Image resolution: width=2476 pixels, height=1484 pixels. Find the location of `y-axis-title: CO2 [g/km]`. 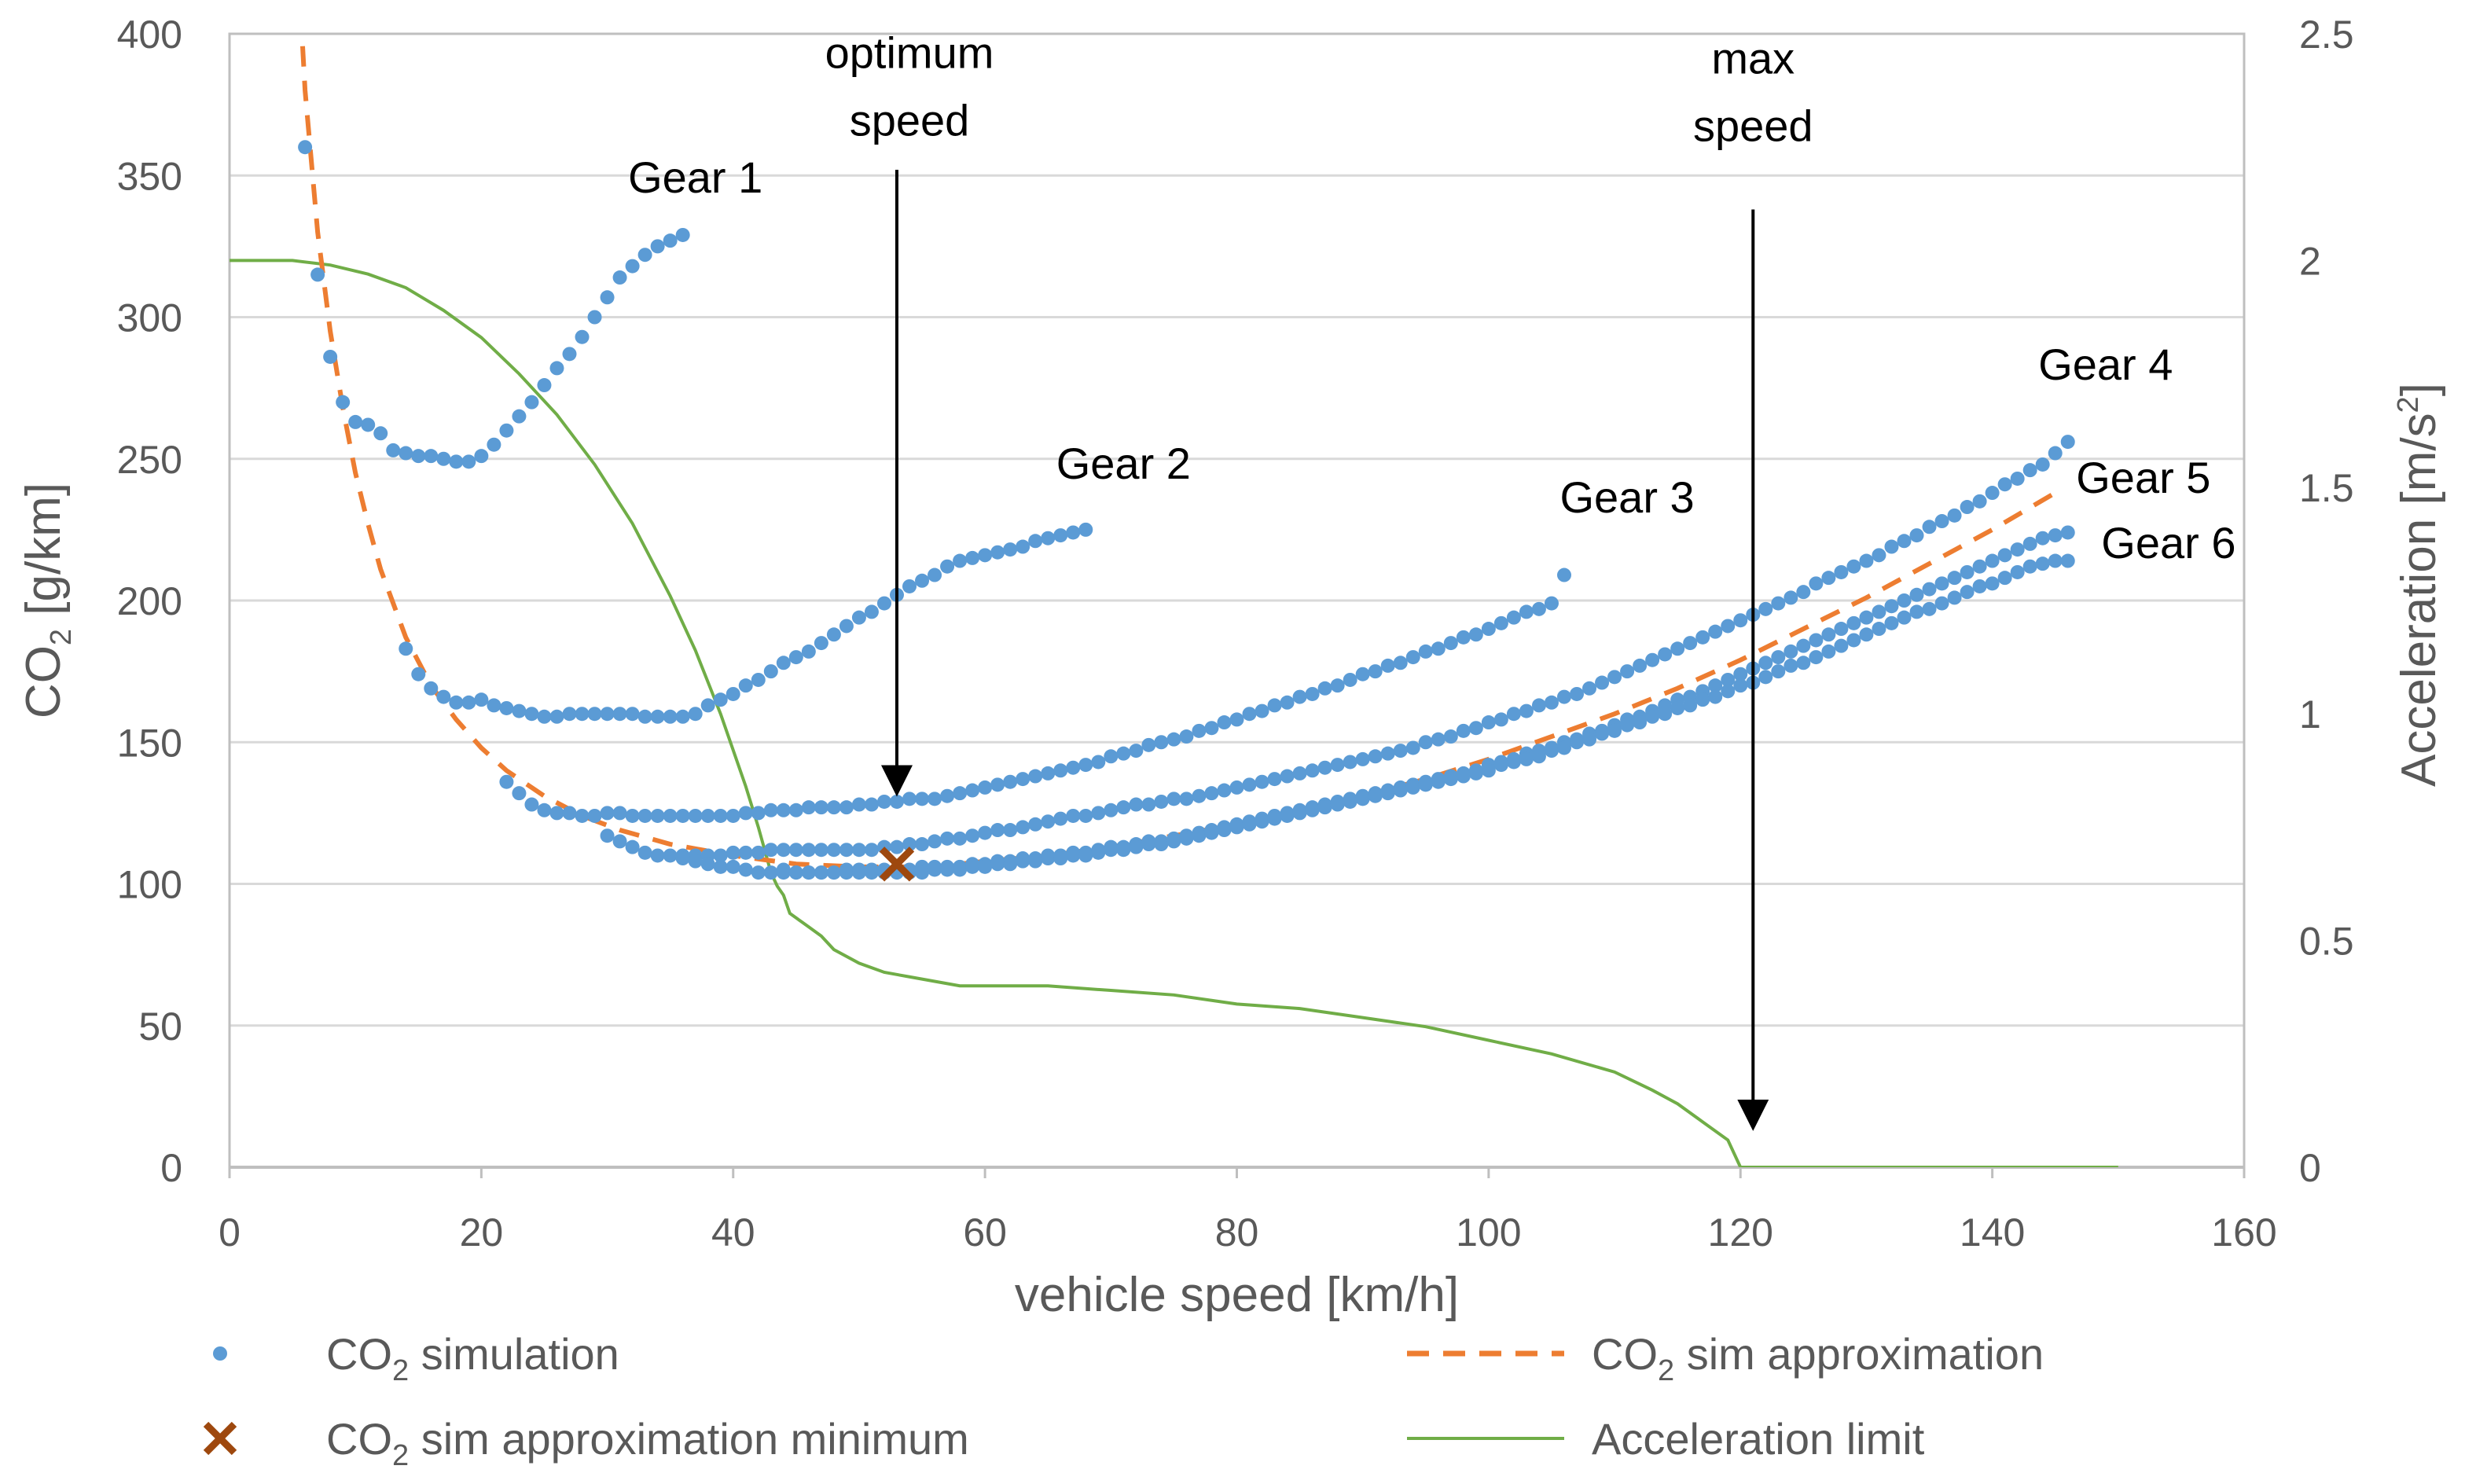

y-axis-title: CO2 [g/km] is located at coordinates (48, 600).